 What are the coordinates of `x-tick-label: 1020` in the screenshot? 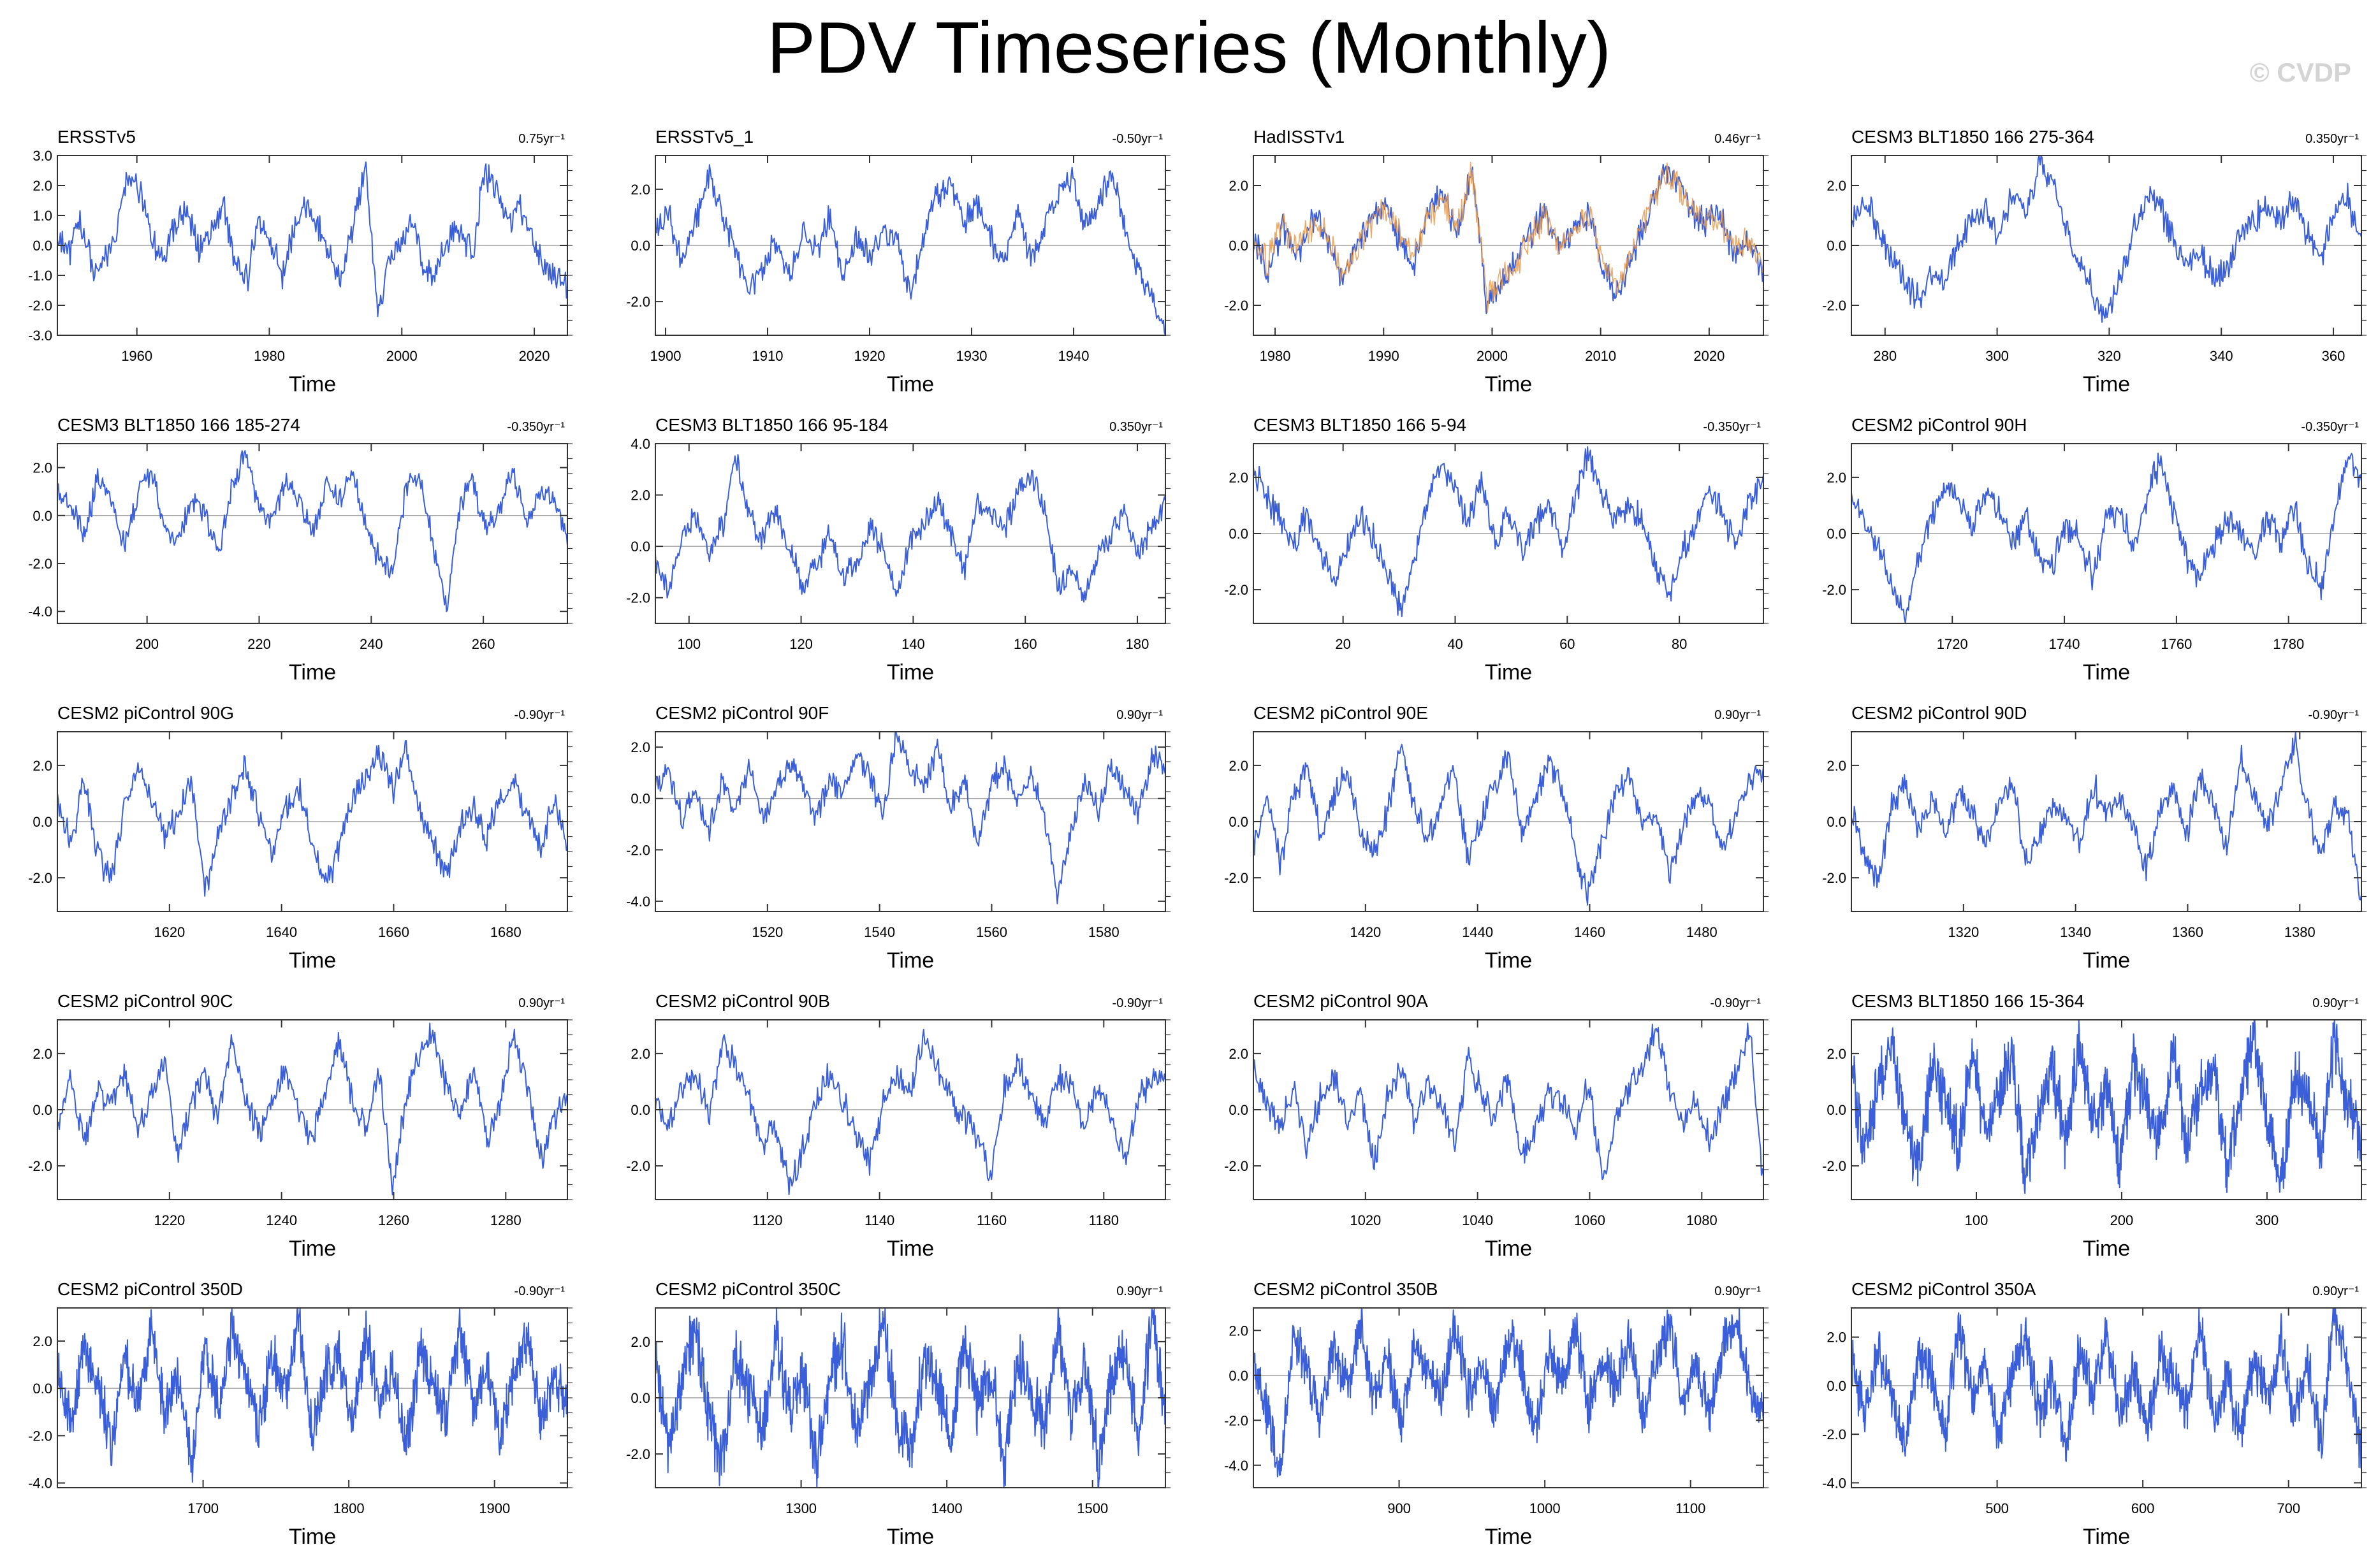 It's located at (1365, 1220).